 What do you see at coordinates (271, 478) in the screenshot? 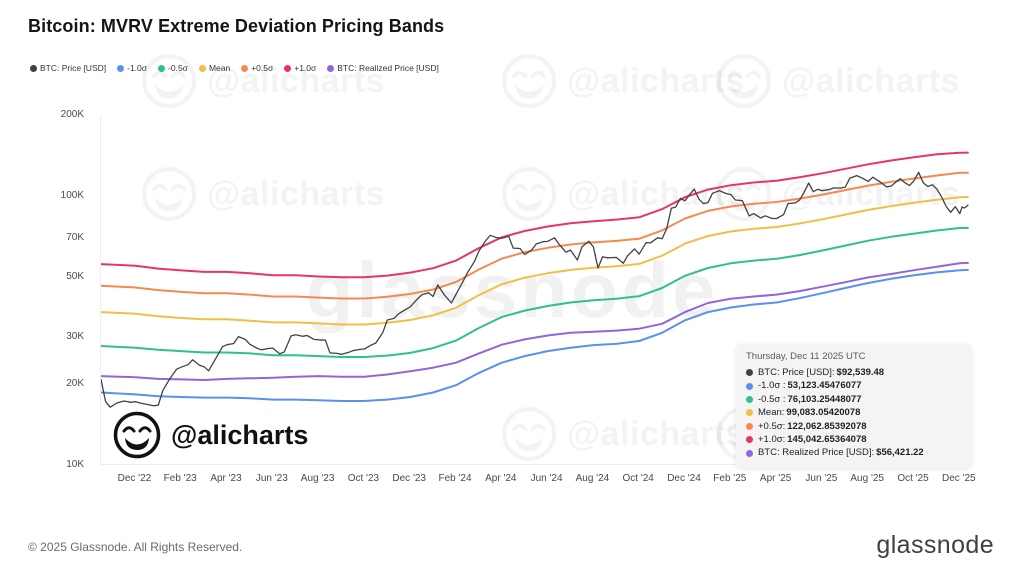
I see `x-tick-label: Jun '23` at bounding box center [271, 478].